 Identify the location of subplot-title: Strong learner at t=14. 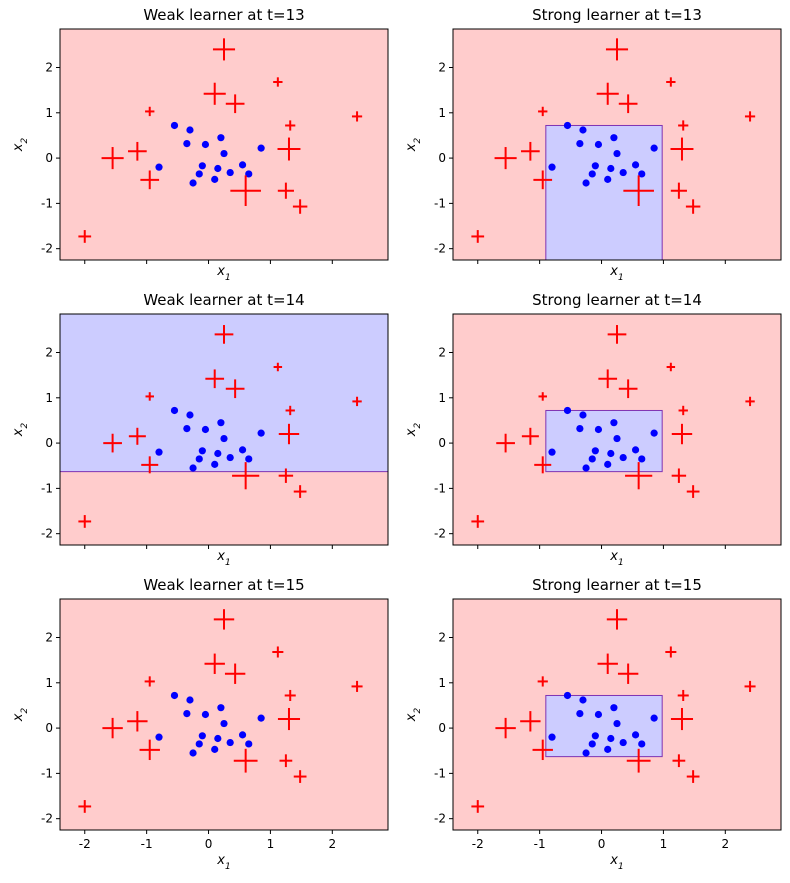
(617, 300).